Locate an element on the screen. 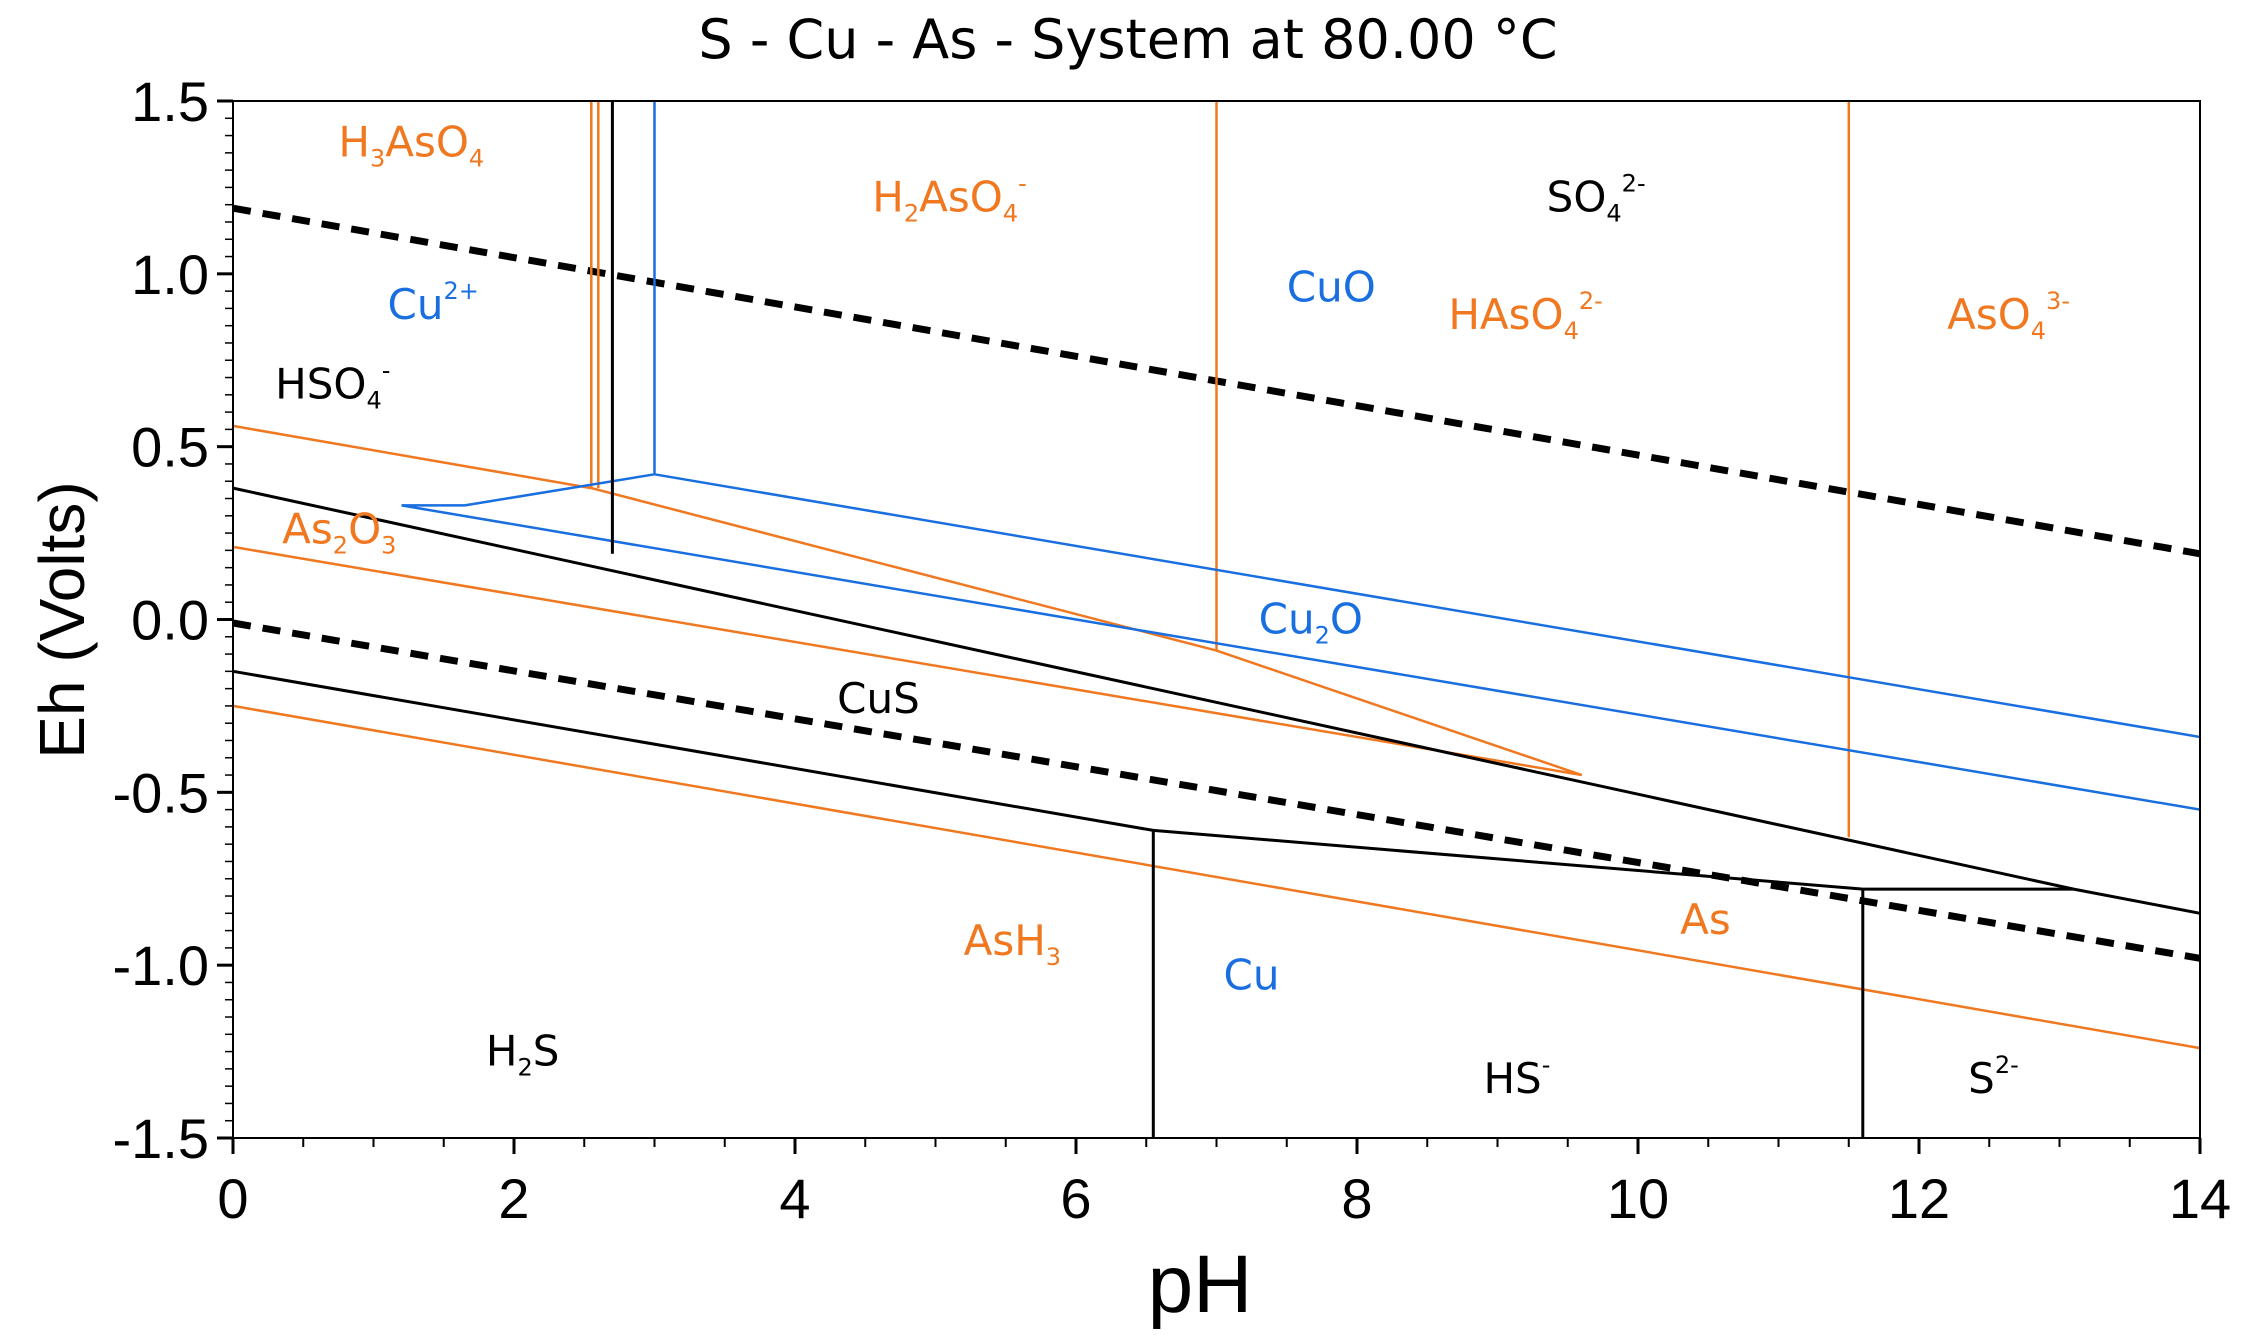 This screenshot has height=1341, width=2256. y-tick-label: -0.5 is located at coordinates (161, 792).